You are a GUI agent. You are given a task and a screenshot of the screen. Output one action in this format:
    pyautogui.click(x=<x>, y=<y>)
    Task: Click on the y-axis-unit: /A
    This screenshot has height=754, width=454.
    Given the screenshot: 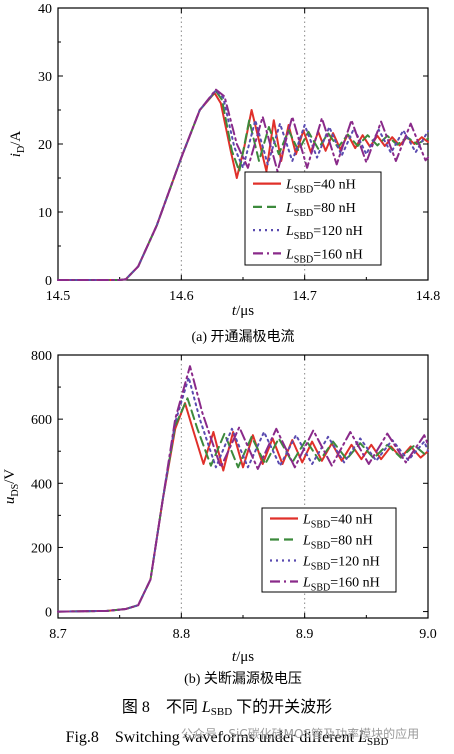 What is the action you would take?
    pyautogui.click(x=16, y=138)
    